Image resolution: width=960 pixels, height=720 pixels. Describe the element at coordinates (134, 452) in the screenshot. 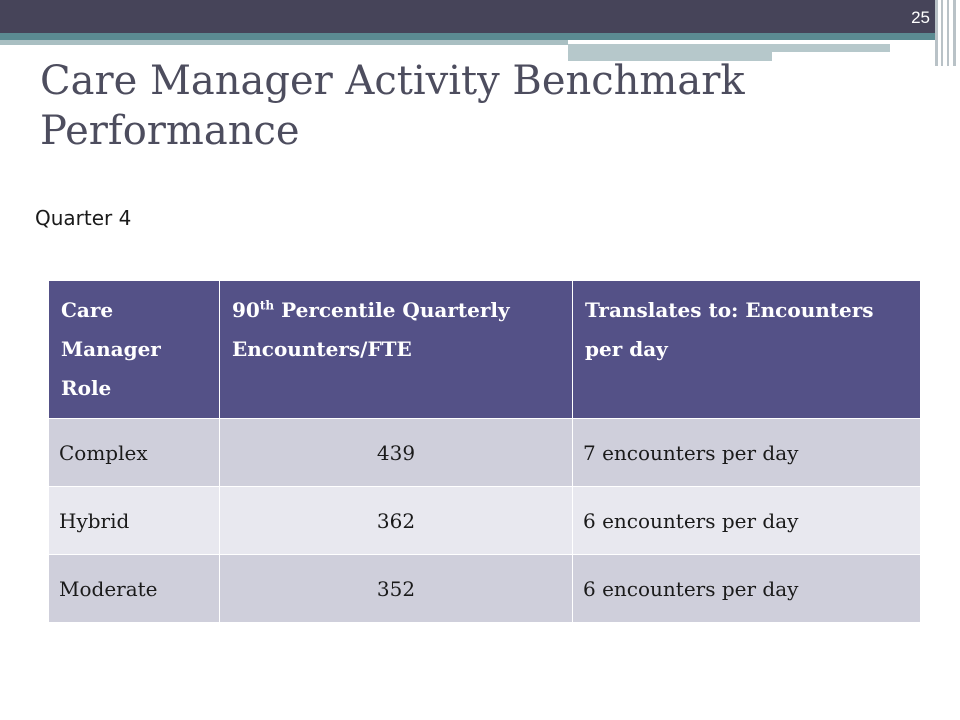

I see `cell-role: Complex` at that location.